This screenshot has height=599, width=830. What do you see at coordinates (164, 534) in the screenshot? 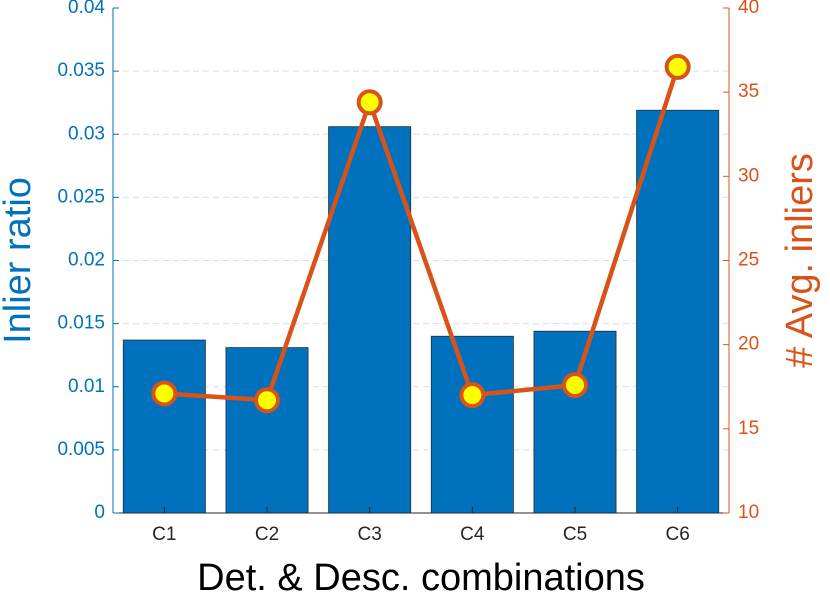
I see `x-tick-label: C1` at bounding box center [164, 534].